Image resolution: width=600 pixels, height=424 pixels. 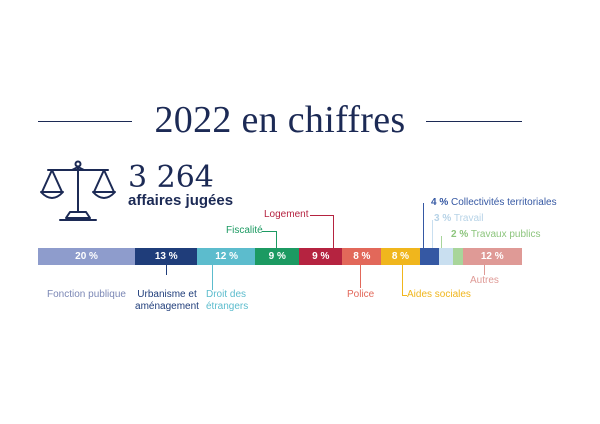 I want to click on label-collectivites: 4 % Collectivités territoriales, so click(x=494, y=203).